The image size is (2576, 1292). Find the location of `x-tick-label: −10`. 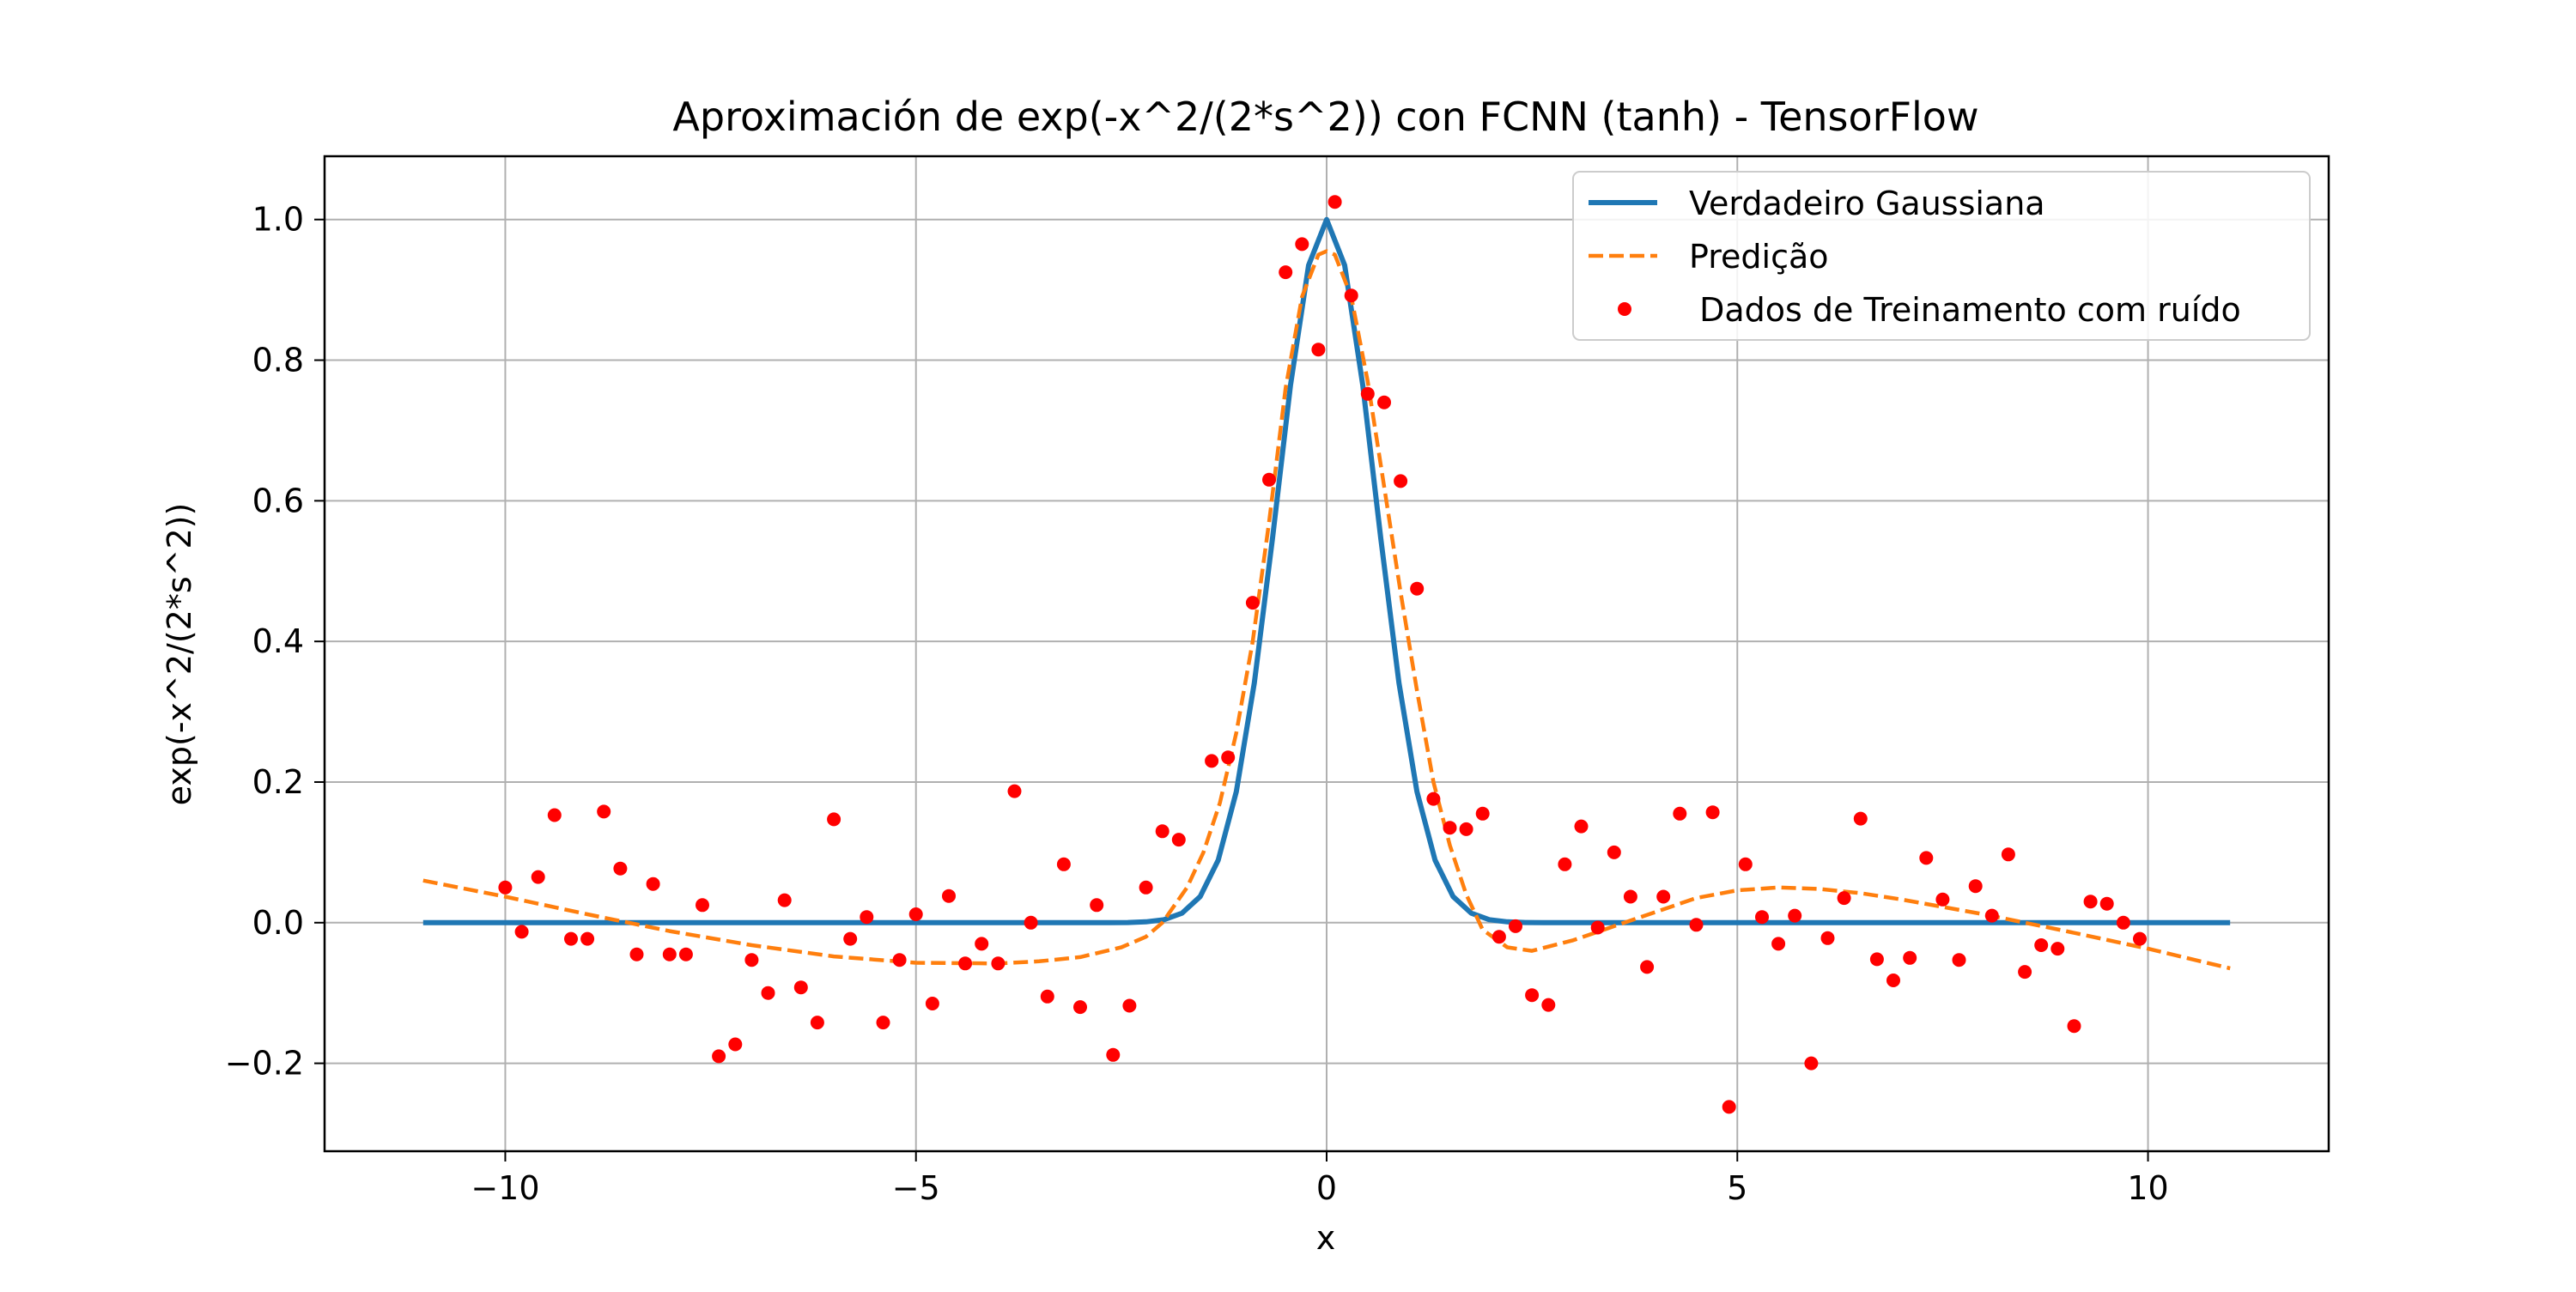

x-tick-label: −10 is located at coordinates (505, 1188).